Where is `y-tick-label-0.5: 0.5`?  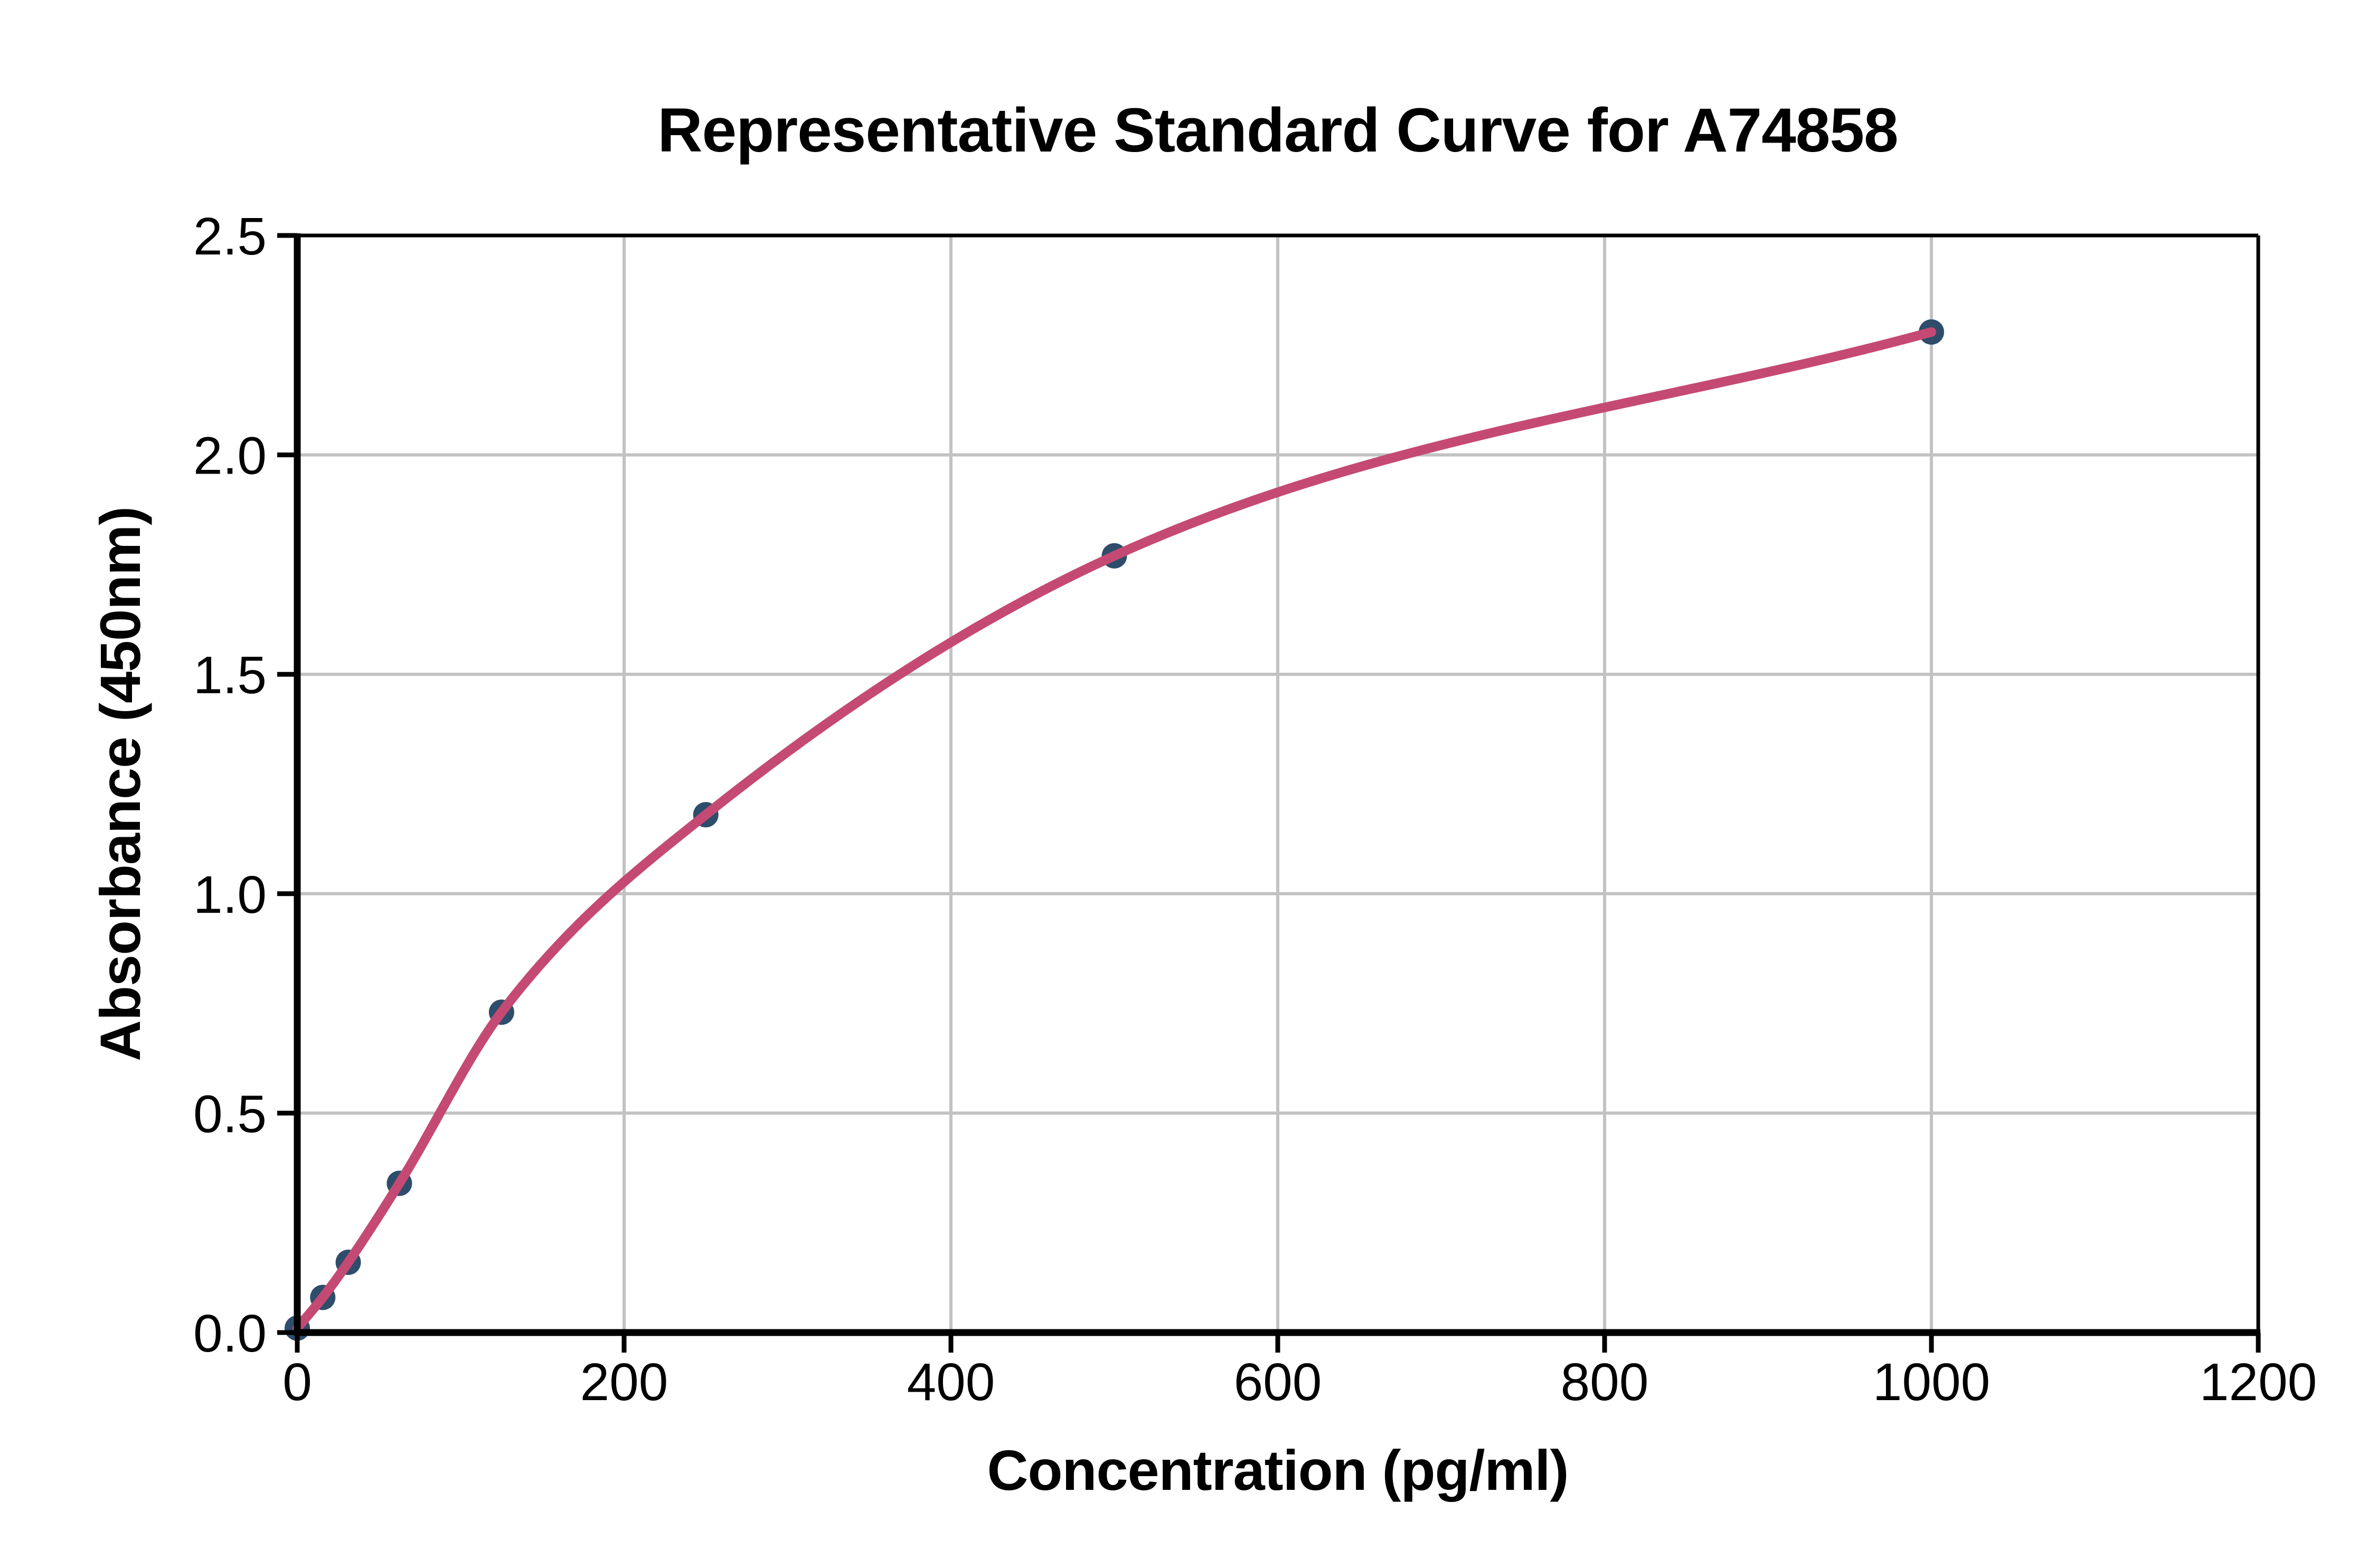
y-tick-label-0.5: 0.5 is located at coordinates (230, 1114).